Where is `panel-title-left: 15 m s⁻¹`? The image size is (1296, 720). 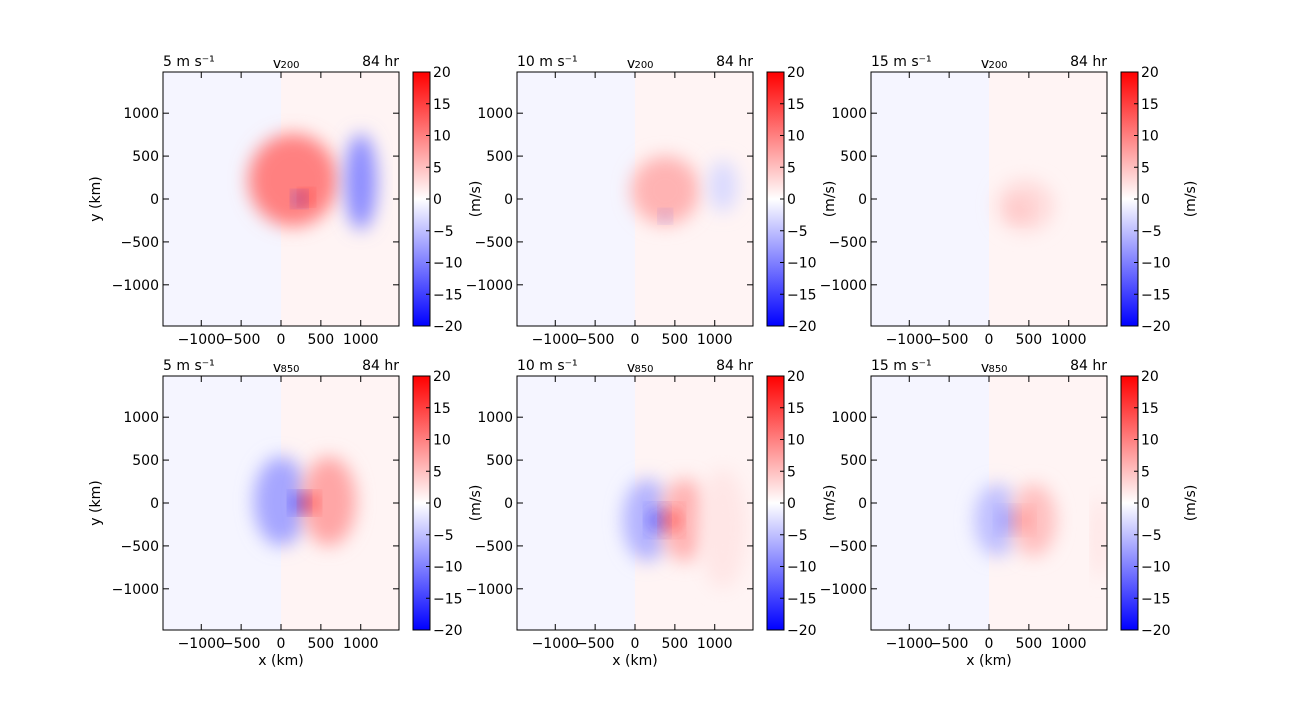 panel-title-left: 15 m s⁻¹ is located at coordinates (901, 366).